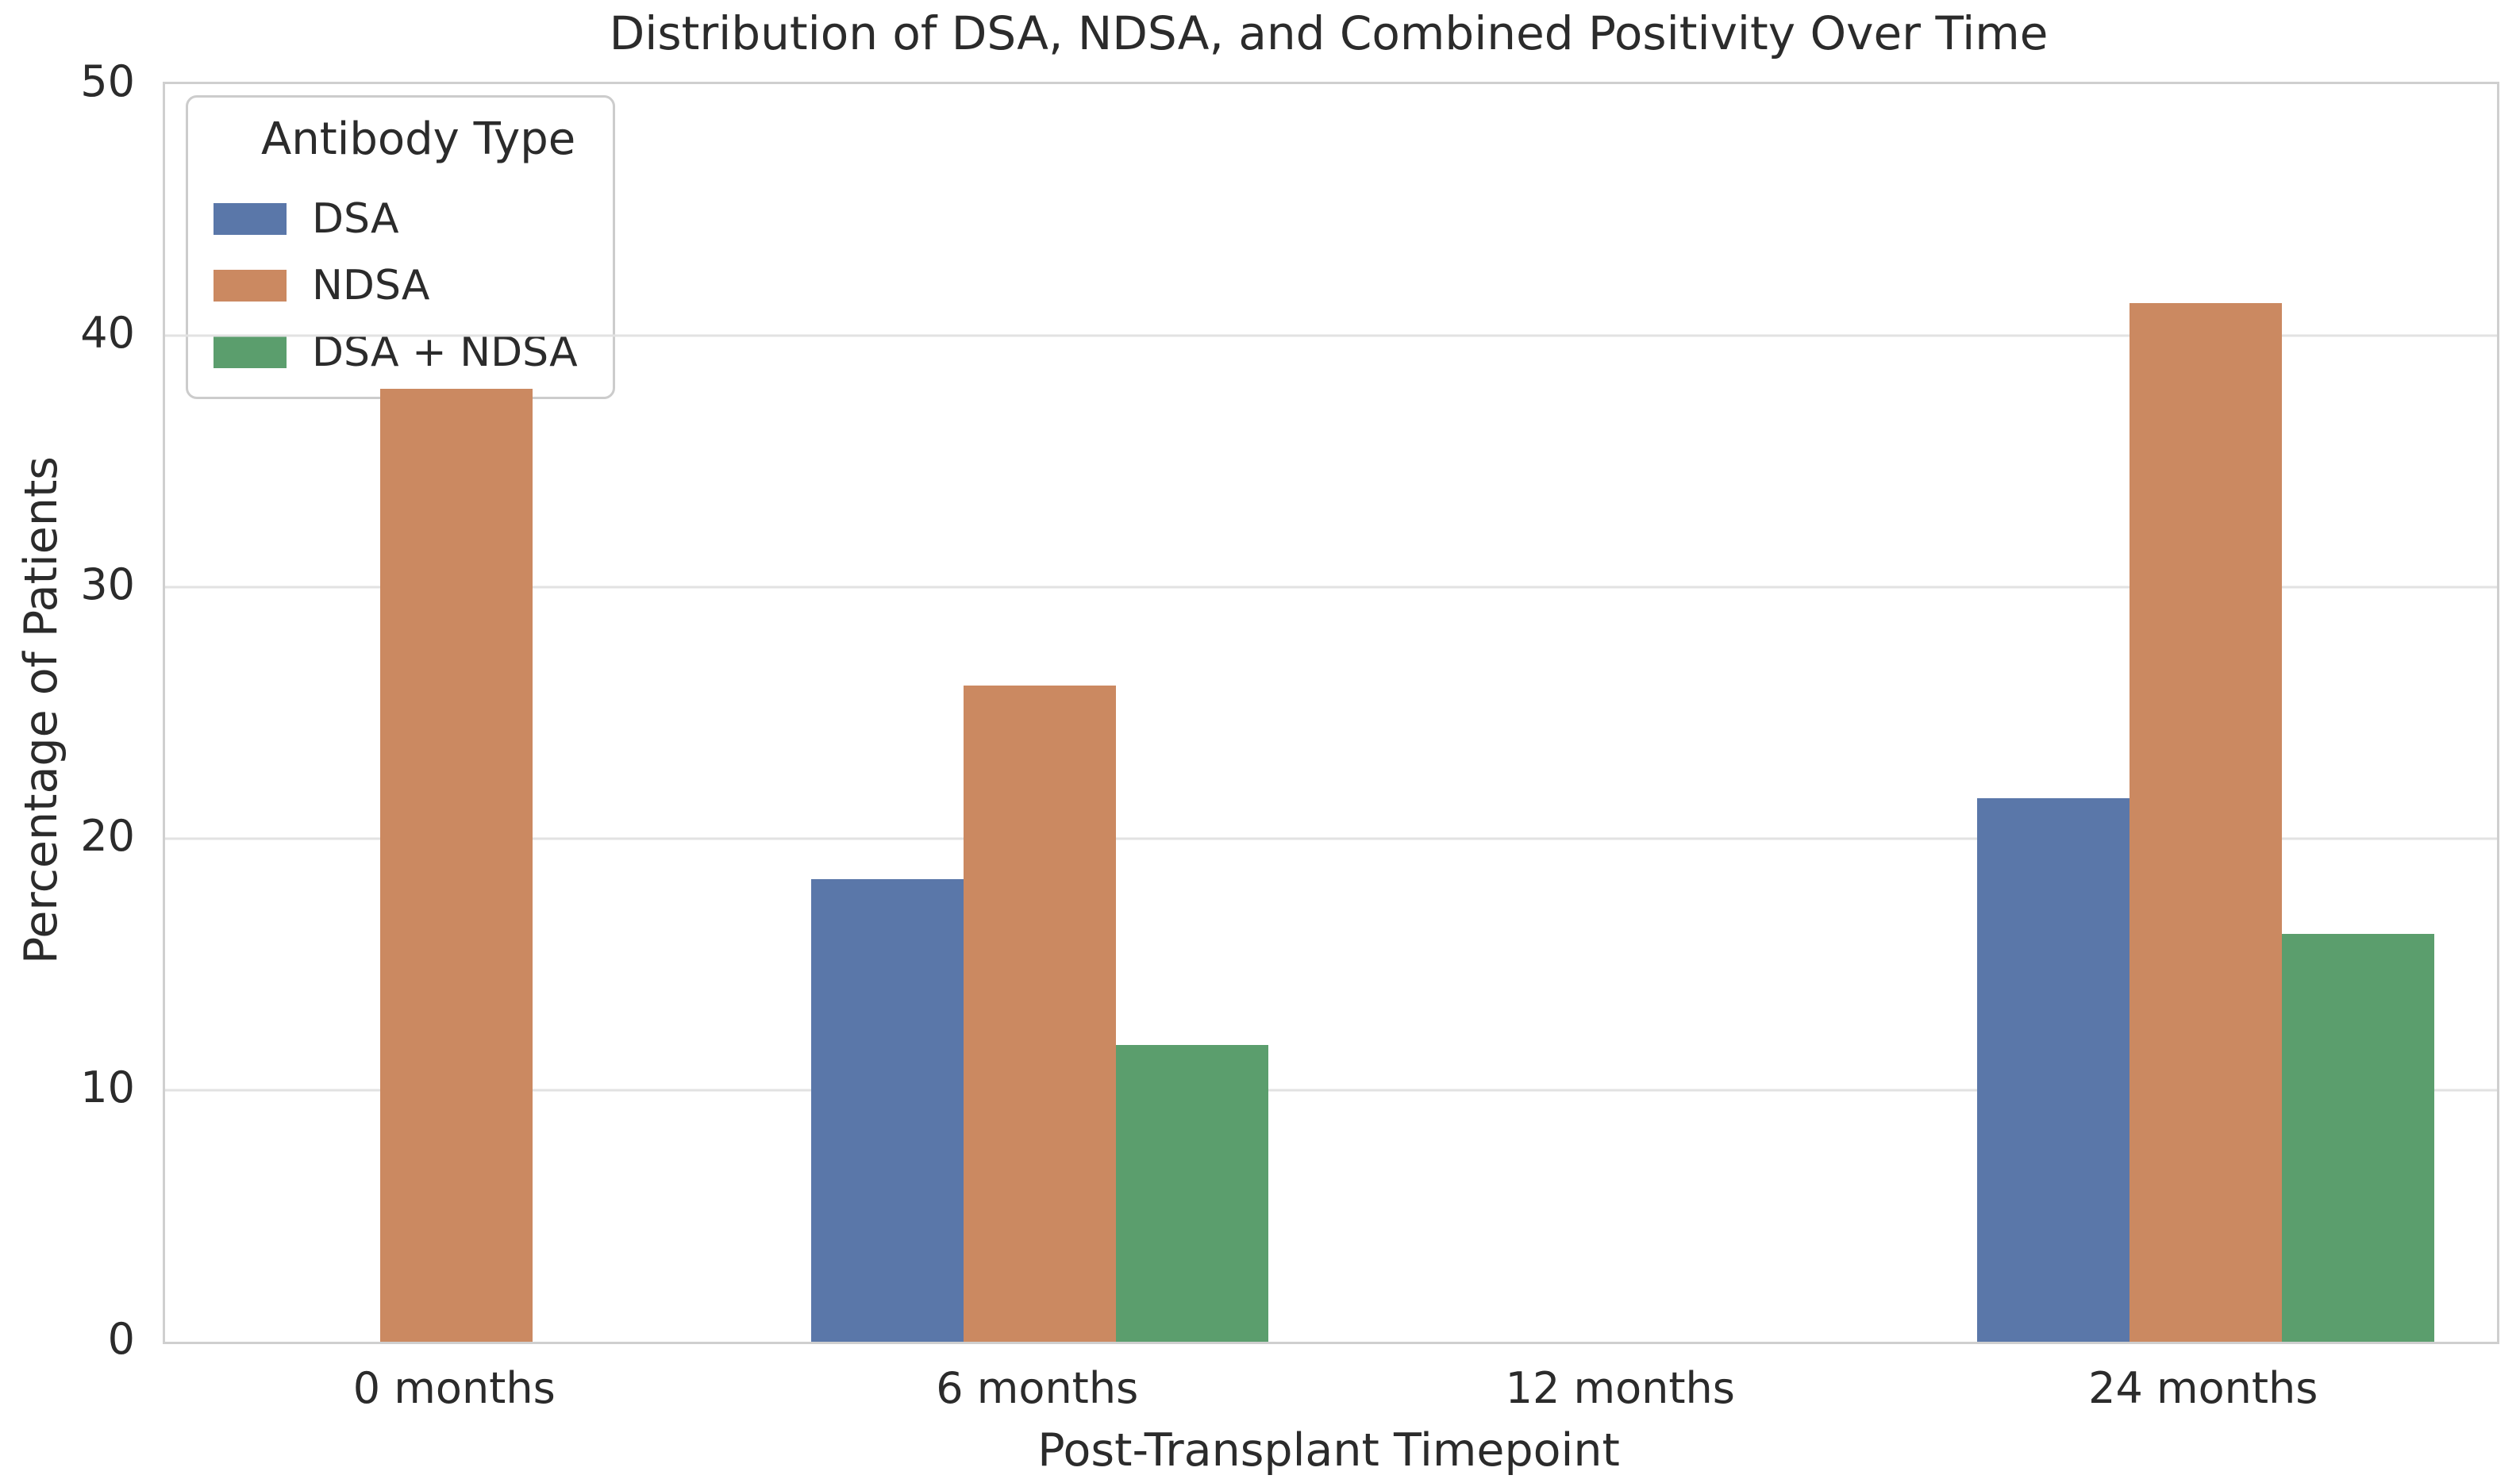  What do you see at coordinates (107, 333) in the screenshot?
I see `y-tick-40: 40` at bounding box center [107, 333].